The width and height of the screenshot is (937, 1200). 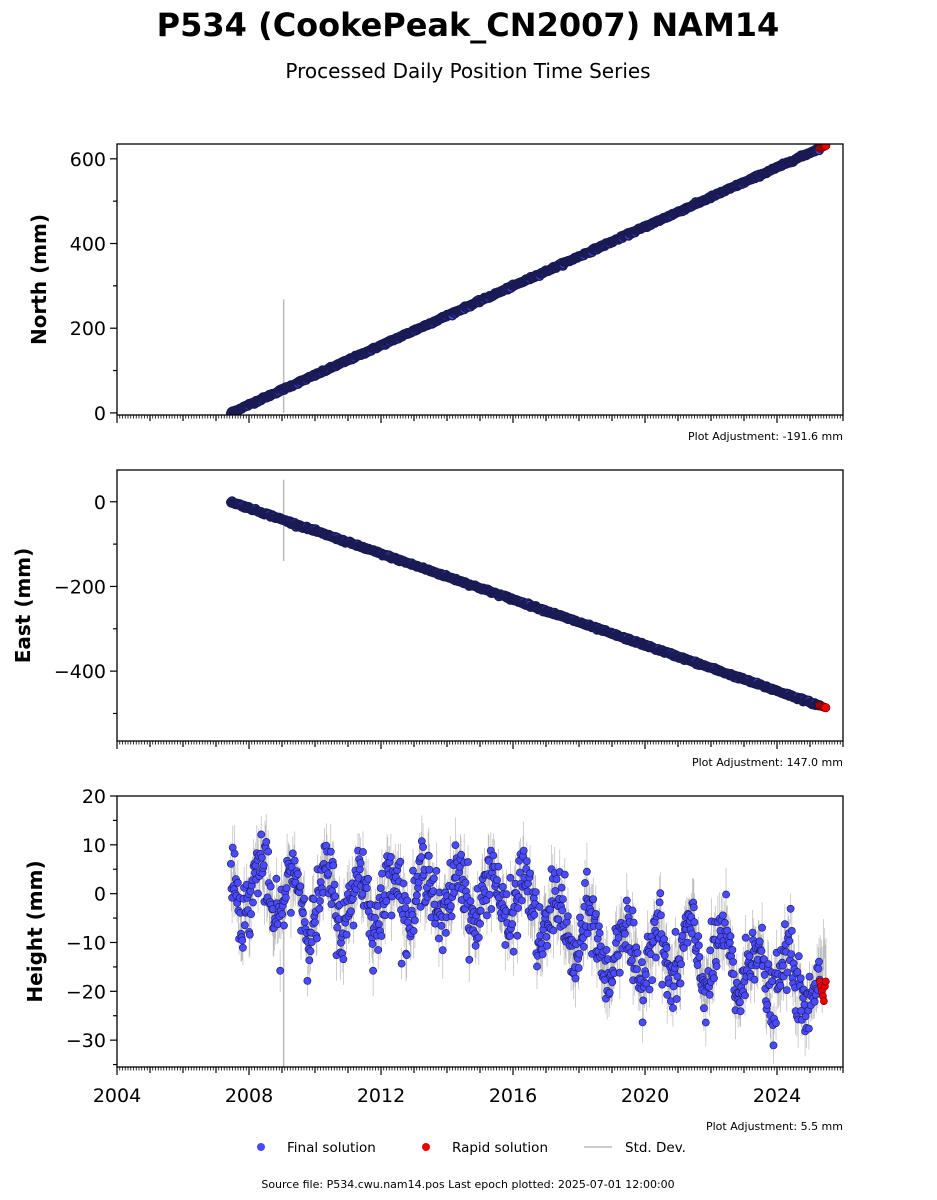 What do you see at coordinates (100, 503) in the screenshot?
I see `east-y-tick-label: 0` at bounding box center [100, 503].